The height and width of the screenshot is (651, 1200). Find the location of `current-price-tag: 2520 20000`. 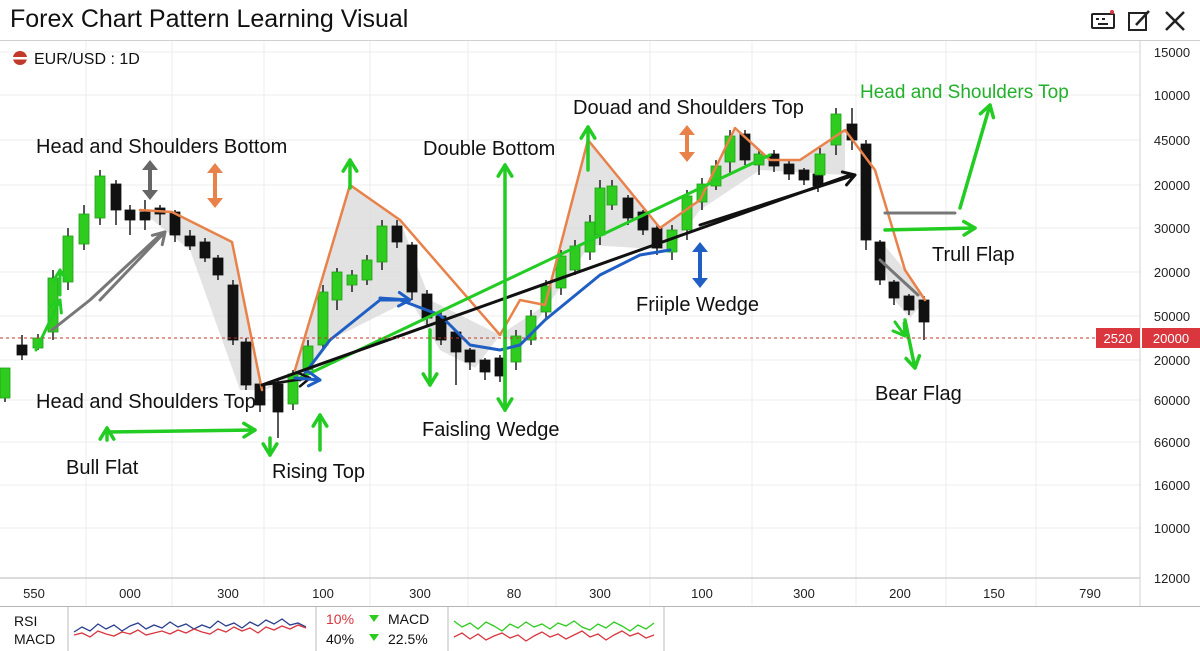

current-price-tag: 2520 20000 is located at coordinates (600, 338).